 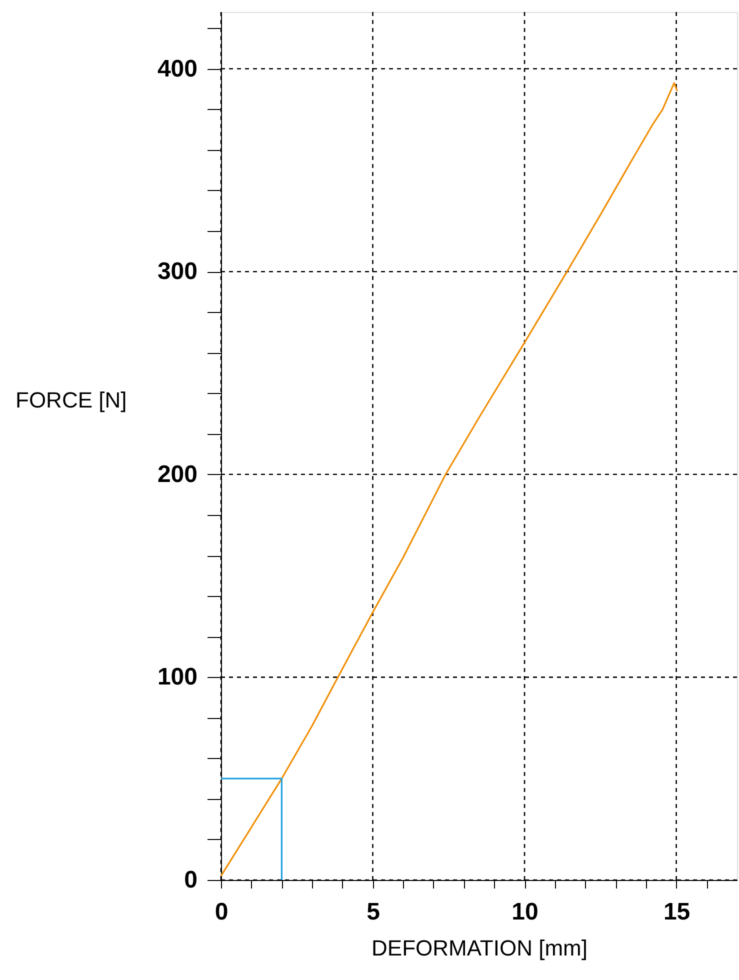 I want to click on x-tick-label: 5, so click(x=373, y=912).